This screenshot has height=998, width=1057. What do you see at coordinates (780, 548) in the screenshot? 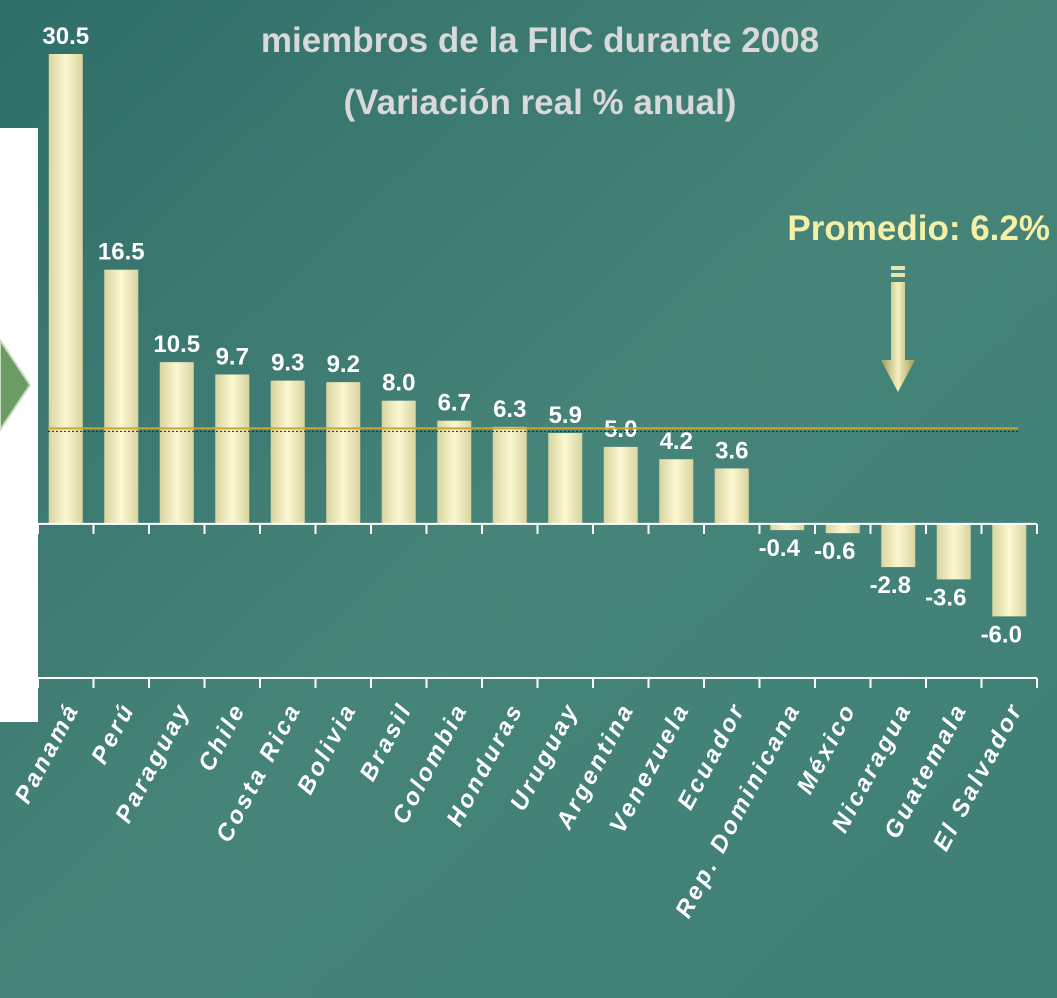
I see `value-label: -0.4` at bounding box center [780, 548].